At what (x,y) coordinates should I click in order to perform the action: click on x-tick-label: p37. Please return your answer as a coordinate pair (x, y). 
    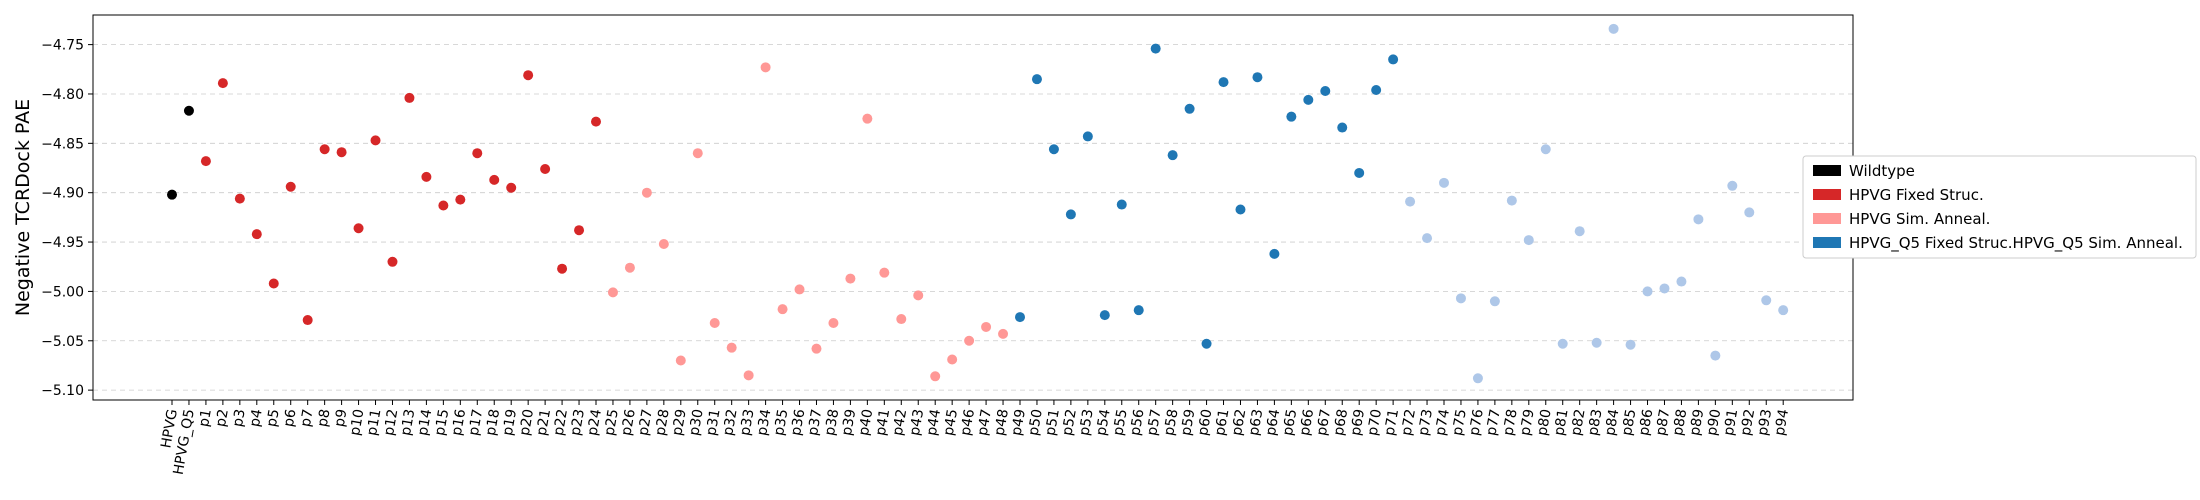
    Looking at the image, I should click on (815, 422).